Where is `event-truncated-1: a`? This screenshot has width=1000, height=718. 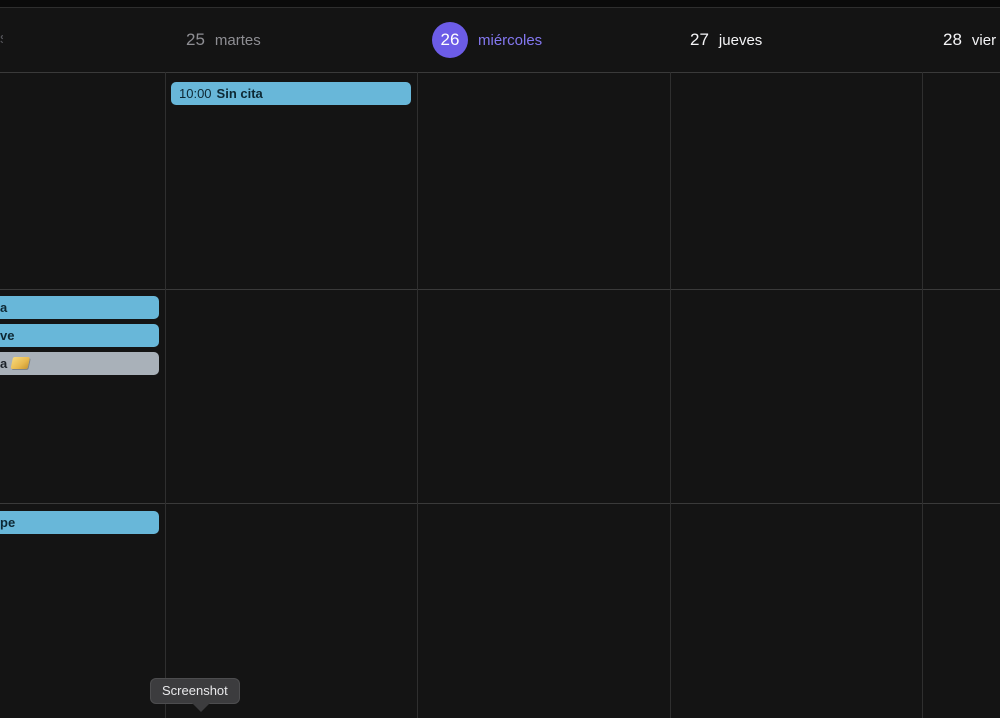 event-truncated-1: a is located at coordinates (79, 307).